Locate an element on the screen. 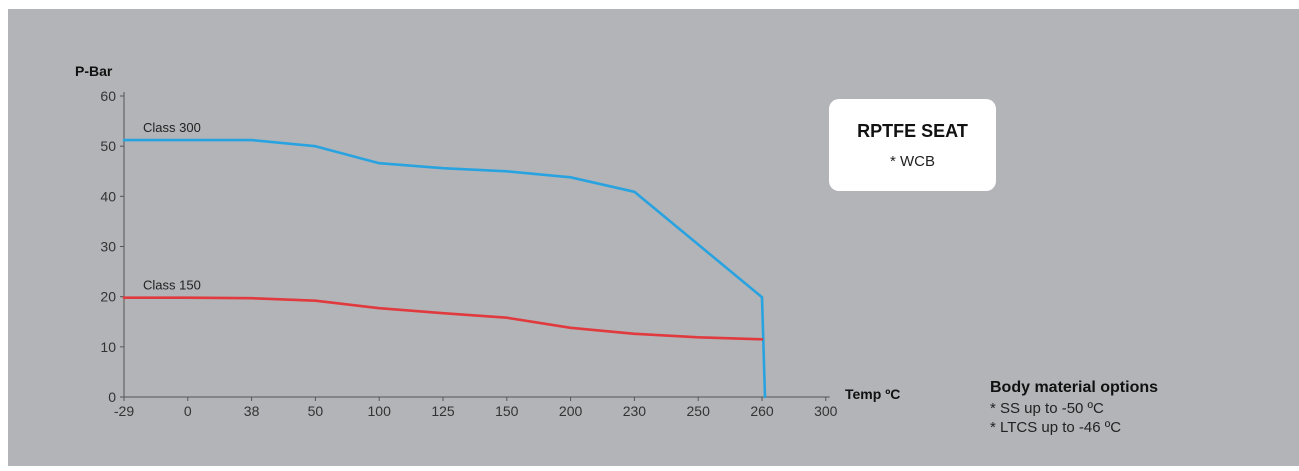 The image size is (1299, 471). x-axis-title: Temp ºC is located at coordinates (872, 394).